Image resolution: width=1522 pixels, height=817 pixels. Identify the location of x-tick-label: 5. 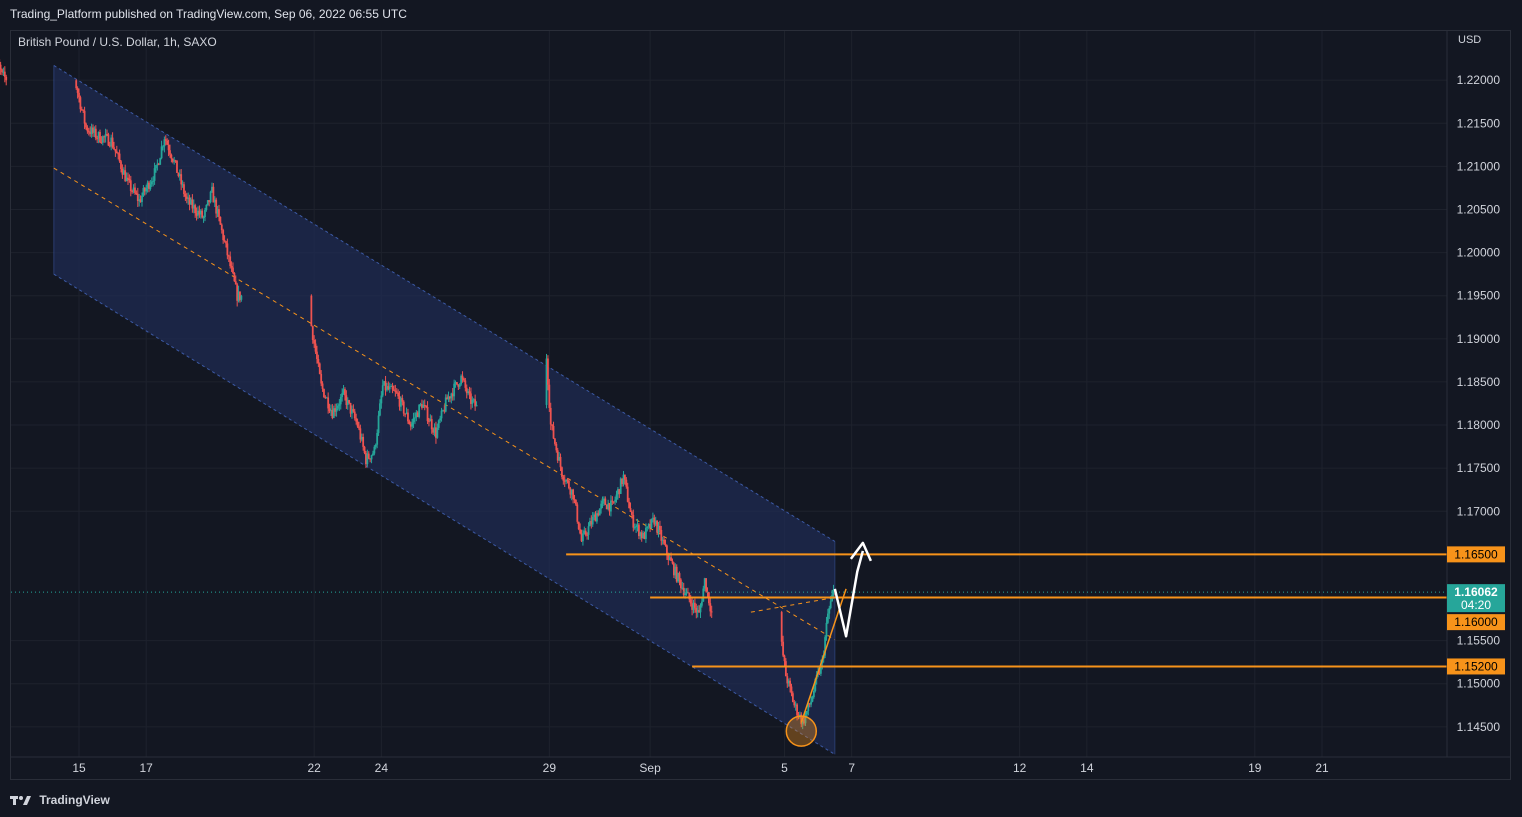
(784, 768).